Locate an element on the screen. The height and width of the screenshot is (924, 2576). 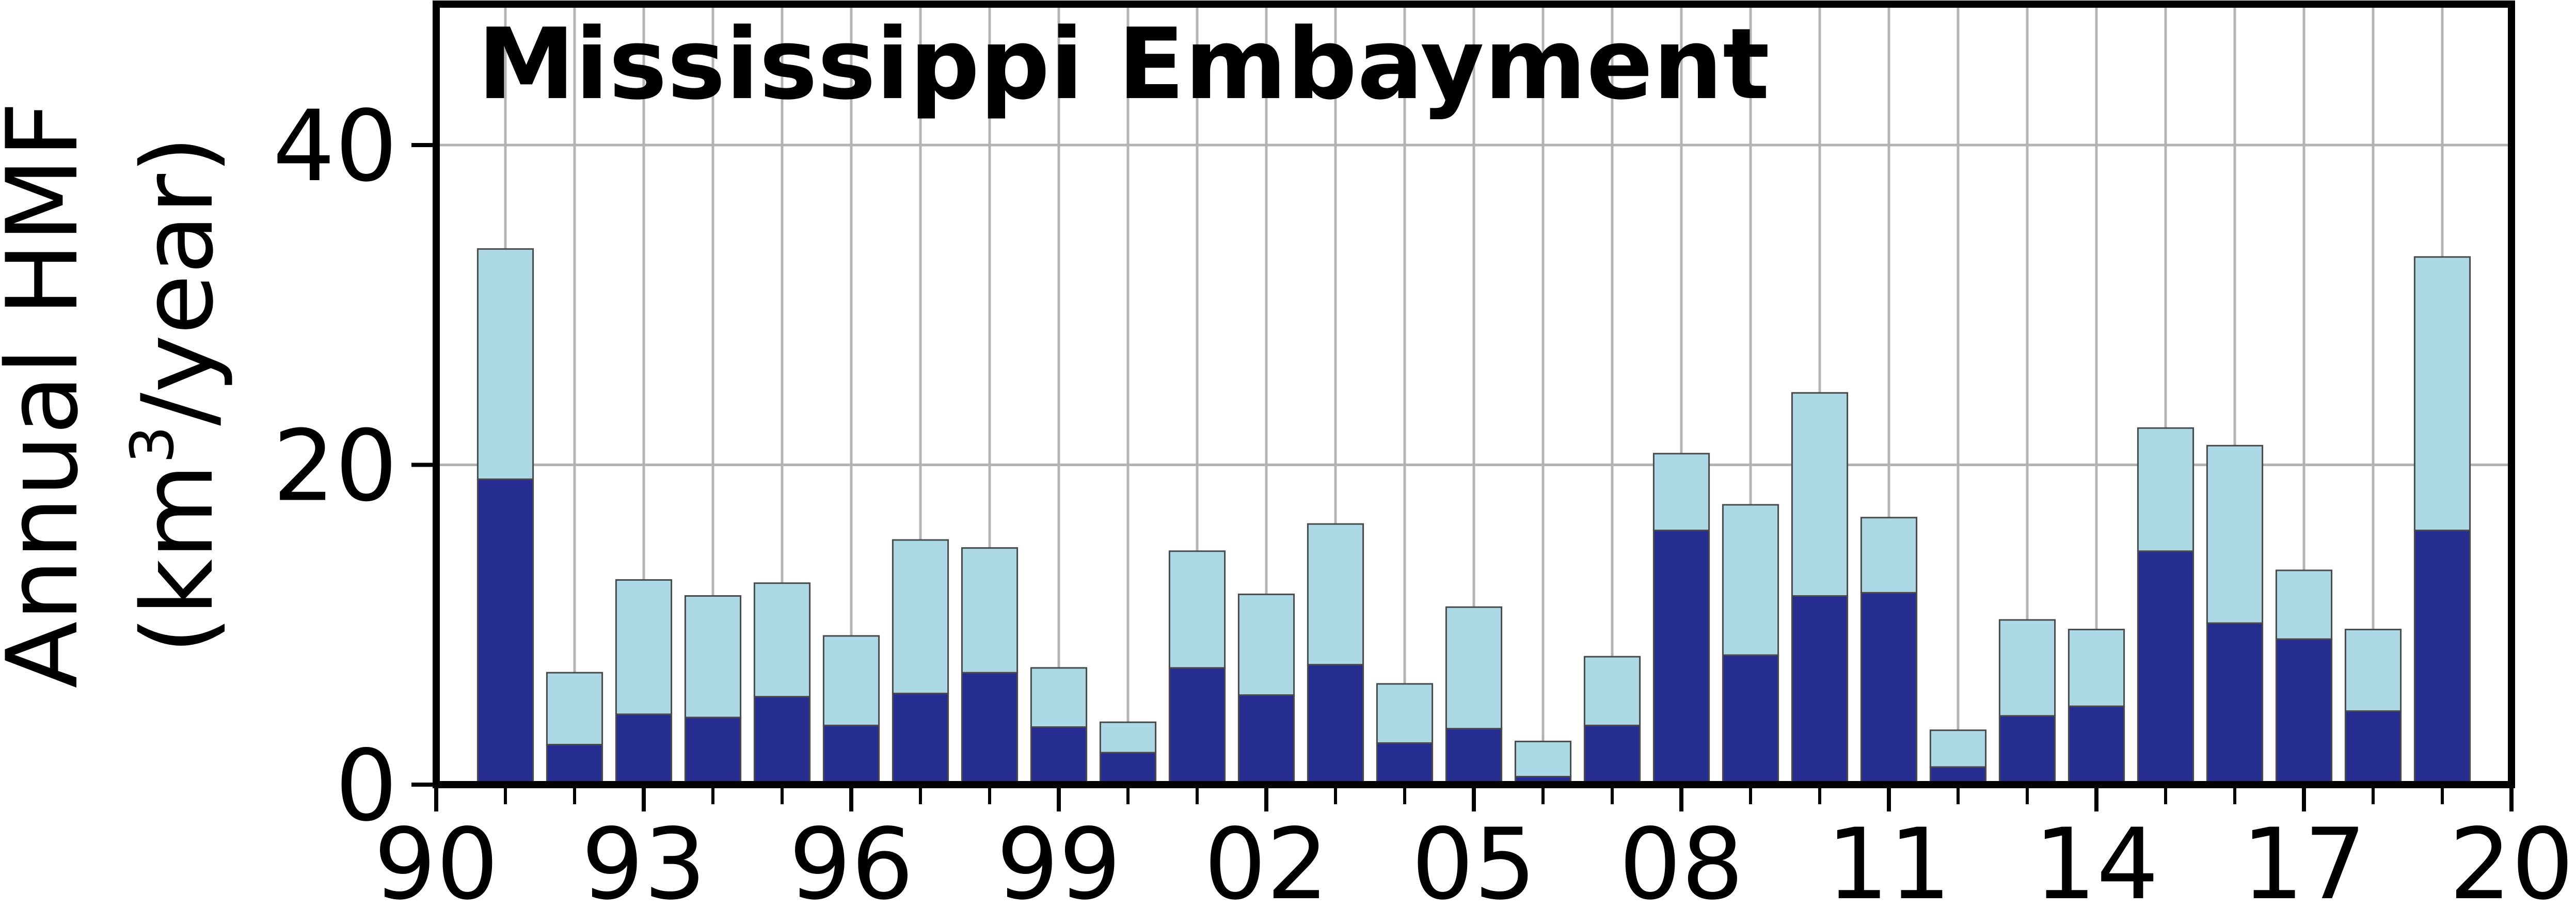
y-tick-label: 20 is located at coordinates (335, 466).